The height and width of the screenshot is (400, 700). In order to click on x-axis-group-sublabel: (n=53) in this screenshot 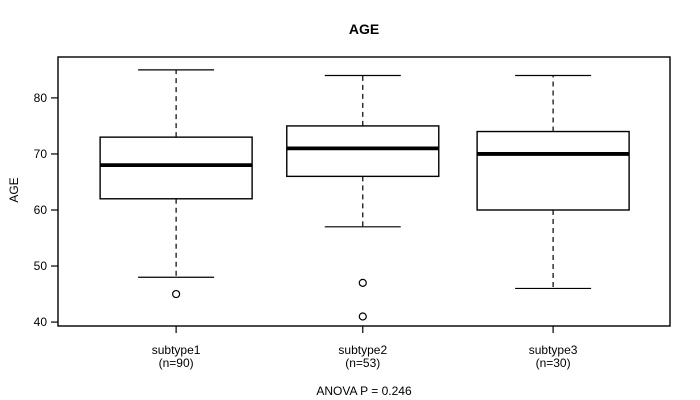, I will do `click(362, 363)`.